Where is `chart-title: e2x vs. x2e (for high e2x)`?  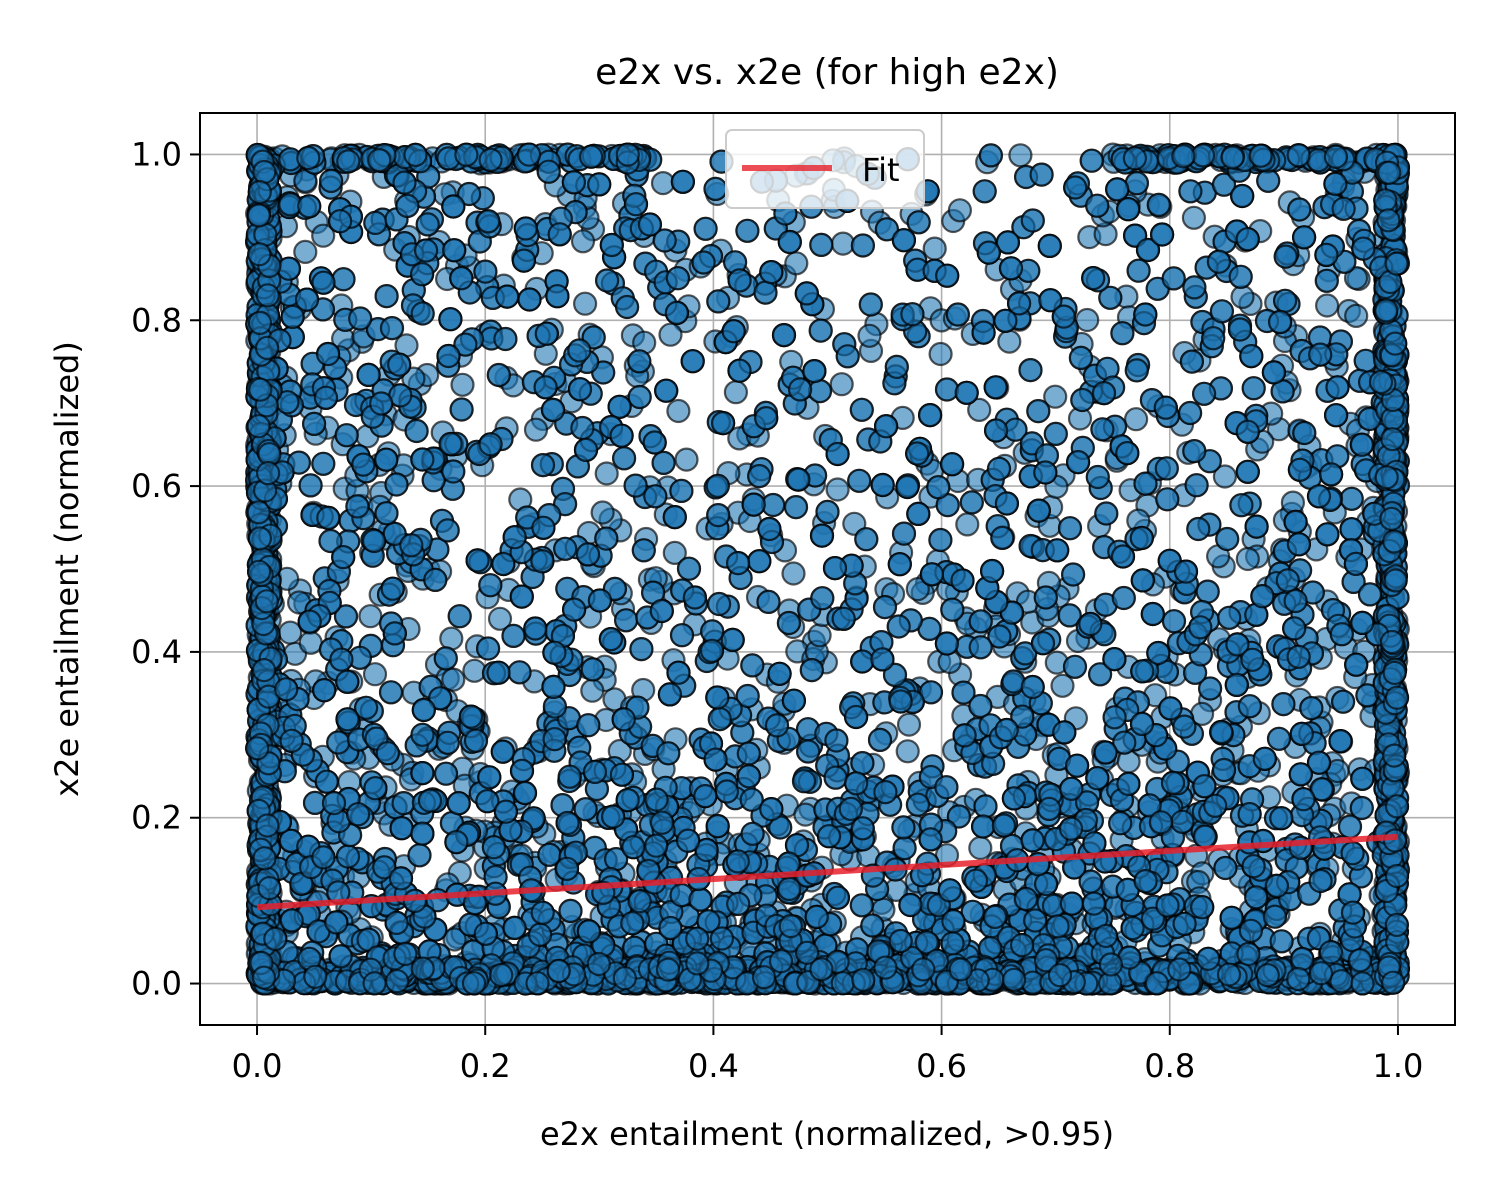 chart-title: e2x vs. x2e (for high e2x) is located at coordinates (827, 72).